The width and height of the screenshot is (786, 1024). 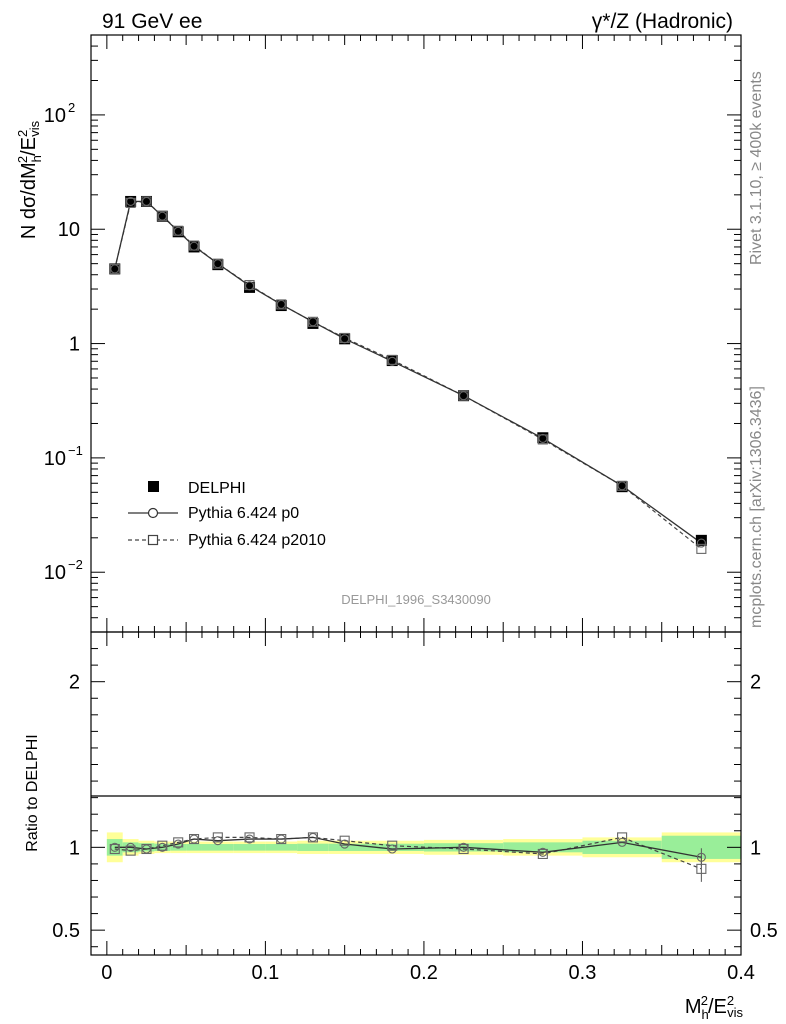 What do you see at coordinates (75, 450) in the screenshot?
I see `main-y-tick-label-exponent: −1` at bounding box center [75, 450].